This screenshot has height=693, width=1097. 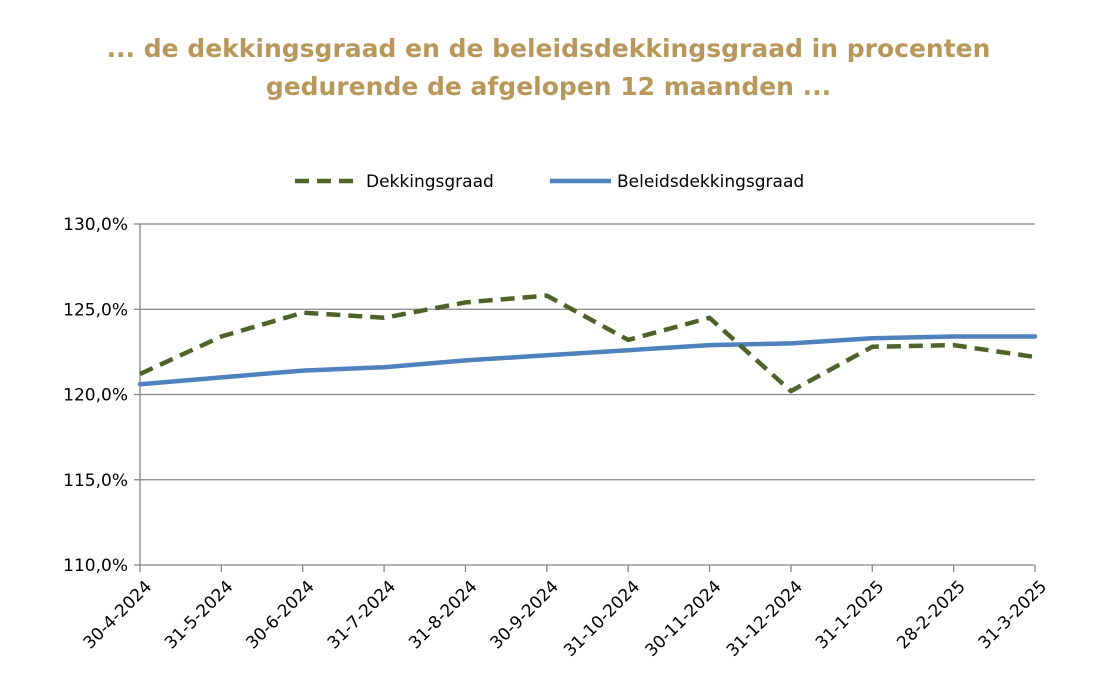 What do you see at coordinates (362, 615) in the screenshot?
I see `x-tick-label: 31-7-2024` at bounding box center [362, 615].